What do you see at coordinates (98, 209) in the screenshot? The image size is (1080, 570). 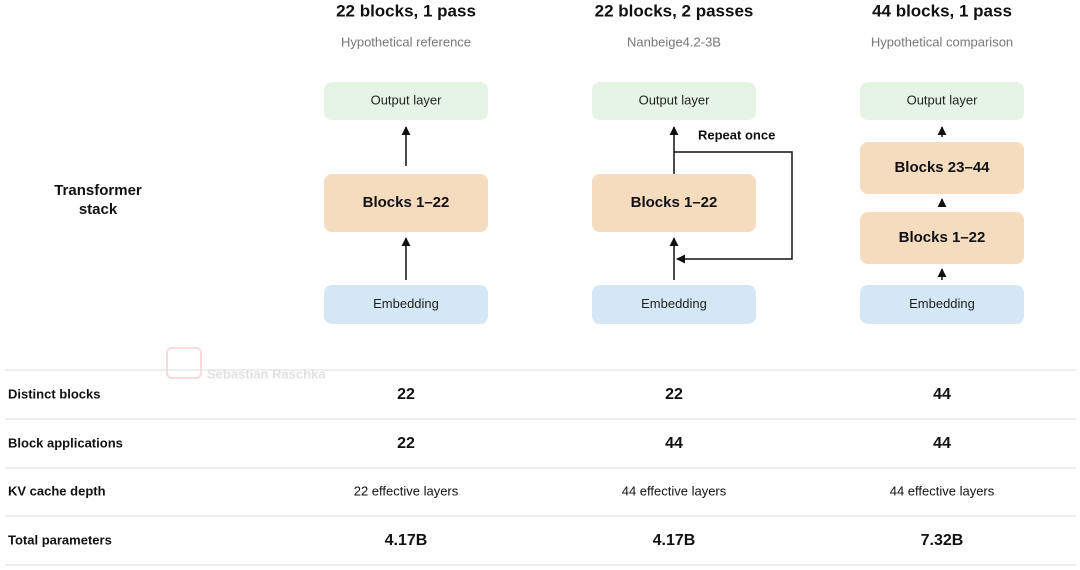 I see `row-header-line: stack` at bounding box center [98, 209].